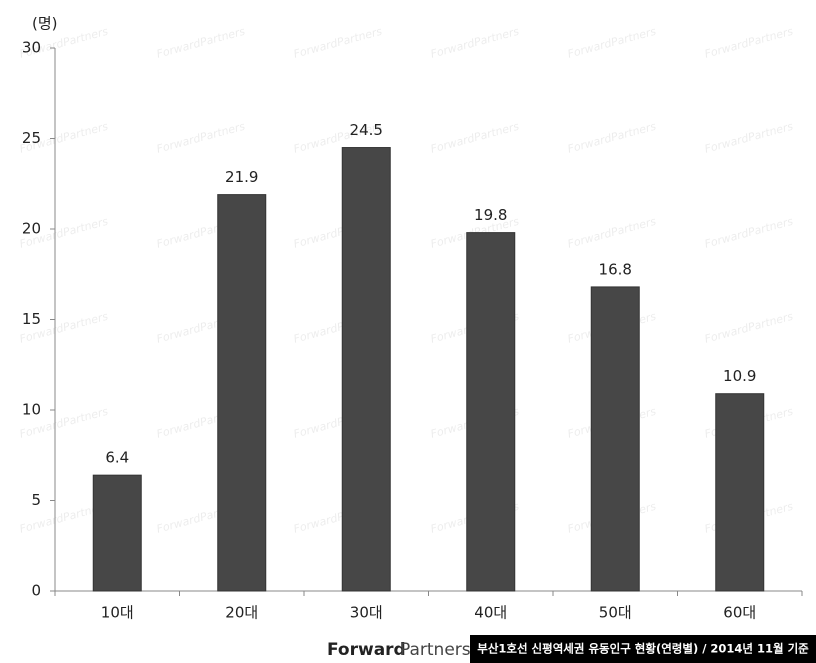  I want to click on value-label: 21.9, so click(241, 177).